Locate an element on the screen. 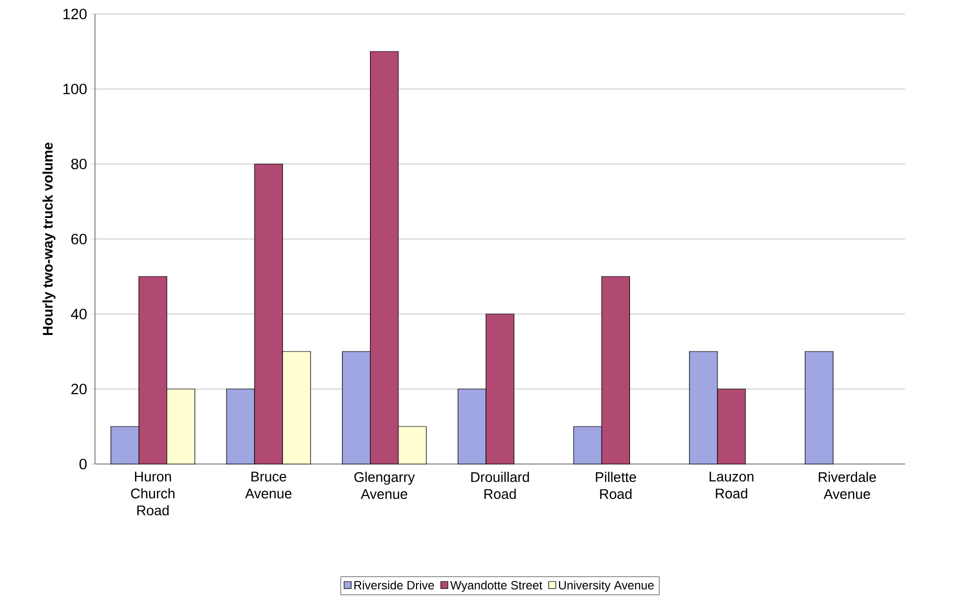 This screenshot has width=954, height=613. legend-label: Riverside Drive is located at coordinates (394, 585).